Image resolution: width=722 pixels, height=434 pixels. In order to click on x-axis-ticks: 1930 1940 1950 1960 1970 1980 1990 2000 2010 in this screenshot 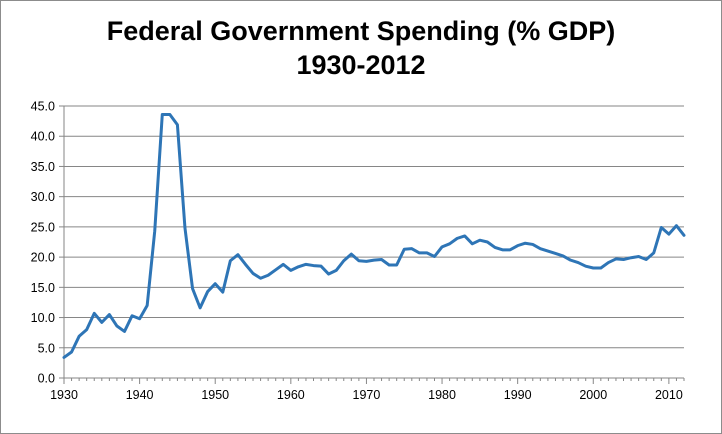, I will do `click(367, 390)`.